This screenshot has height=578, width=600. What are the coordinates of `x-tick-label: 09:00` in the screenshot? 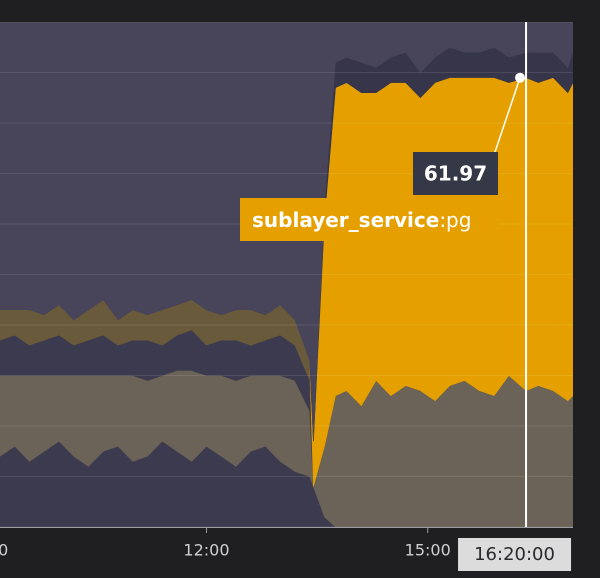 It's located at (4, 550).